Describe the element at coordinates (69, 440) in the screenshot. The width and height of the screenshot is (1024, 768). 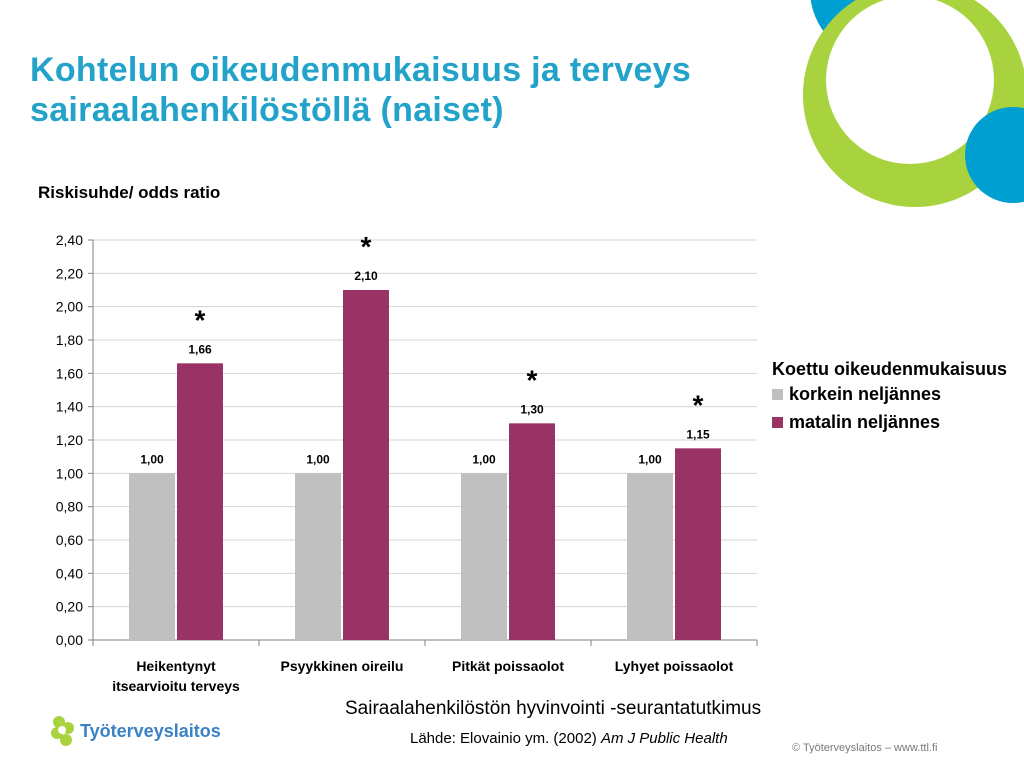
I see `y-tick-label: 1,20` at that location.